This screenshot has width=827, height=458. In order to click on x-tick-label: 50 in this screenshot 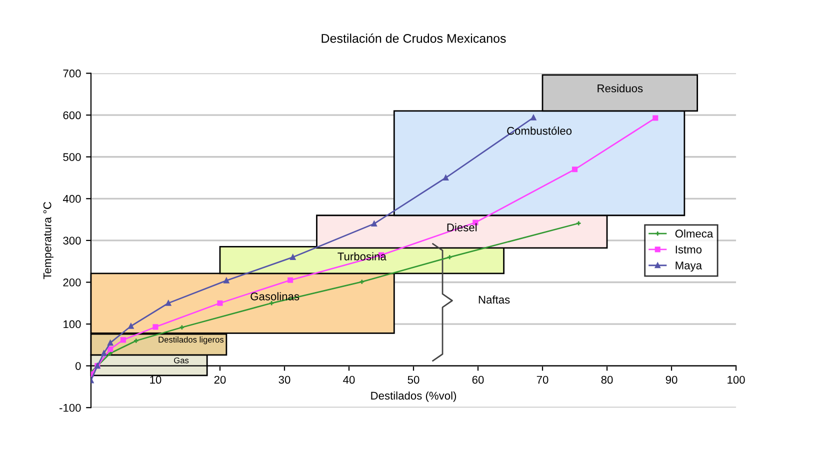, I will do `click(414, 380)`.